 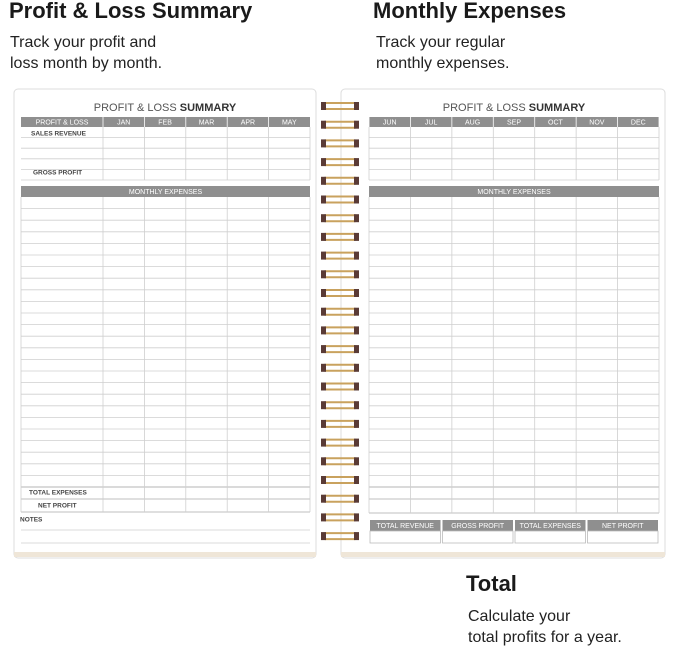 I want to click on row-label: SALES REVENUE, so click(x=59, y=134).